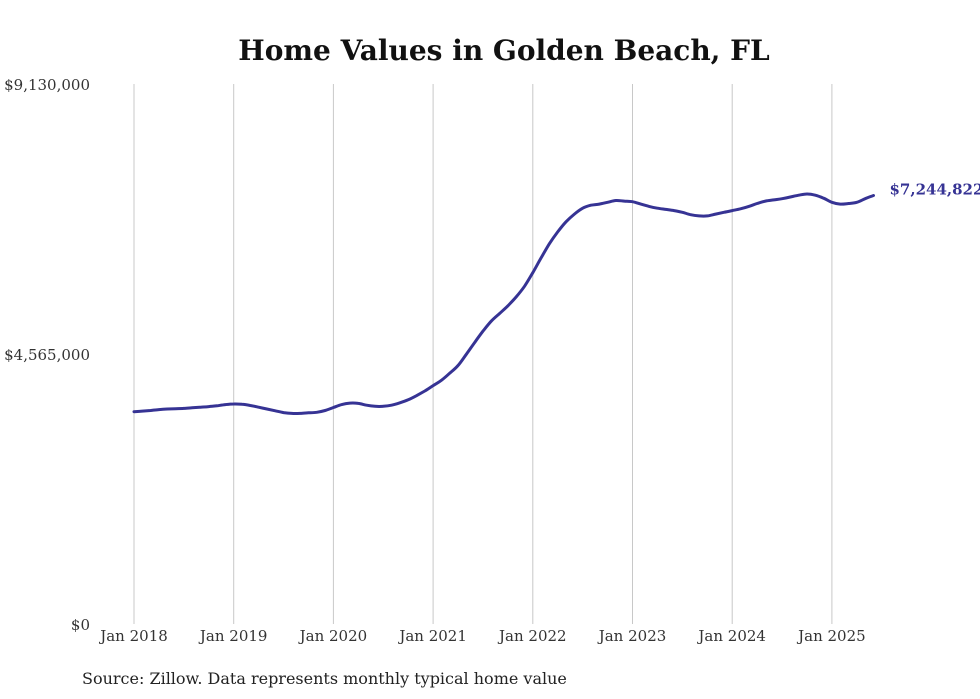  Describe the element at coordinates (47, 85) in the screenshot. I see `y-tick-label: $9,130,000` at that location.